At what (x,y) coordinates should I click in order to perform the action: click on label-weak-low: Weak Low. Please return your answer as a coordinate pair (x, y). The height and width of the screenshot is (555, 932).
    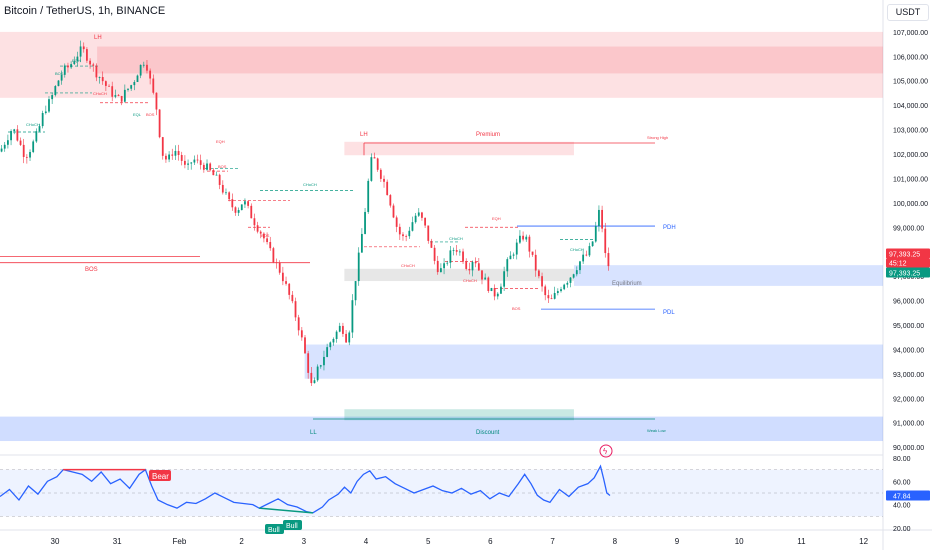
    Looking at the image, I should click on (656, 430).